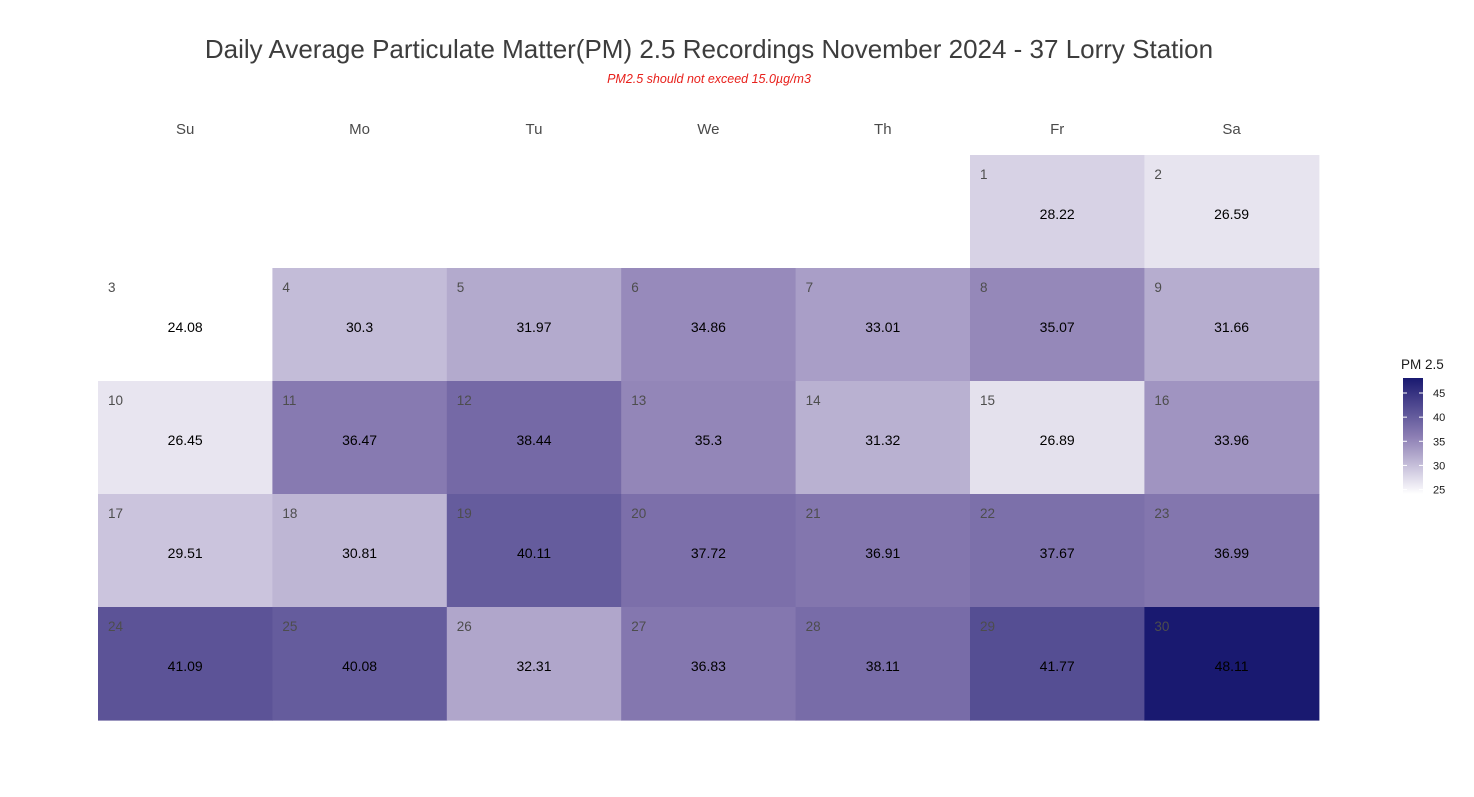  I want to click on weekday-label-fr: Fr, so click(1057, 129).